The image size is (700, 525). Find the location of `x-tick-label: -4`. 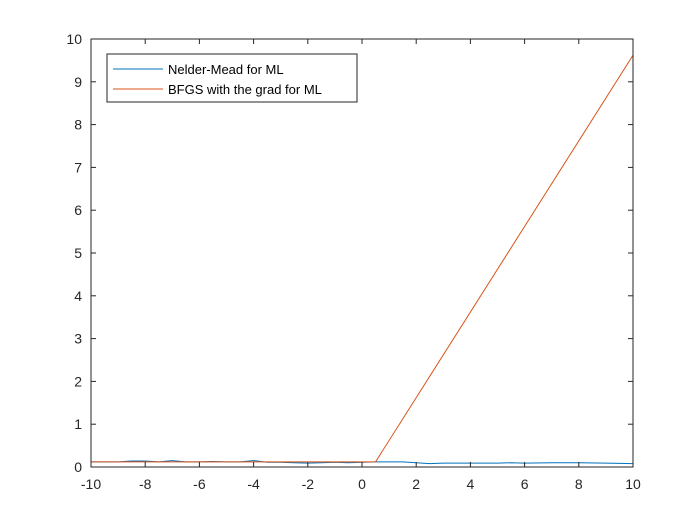

x-tick-label: -4 is located at coordinates (253, 484).